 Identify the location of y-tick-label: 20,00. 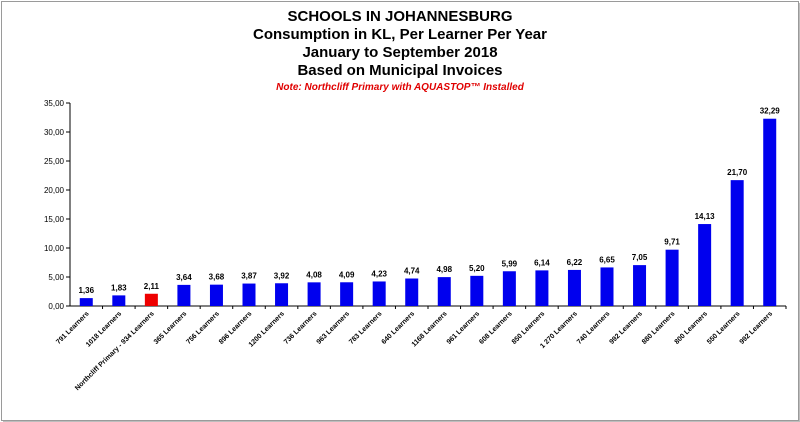
(54, 190).